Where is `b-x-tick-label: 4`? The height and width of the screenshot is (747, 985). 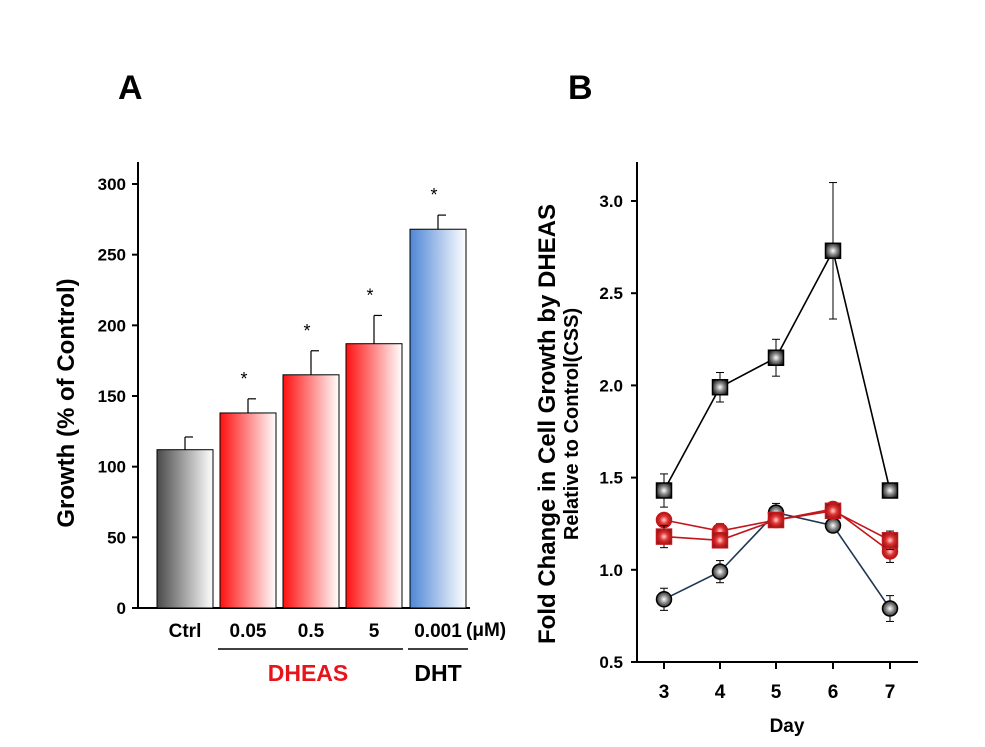
b-x-tick-label: 4 is located at coordinates (720, 692).